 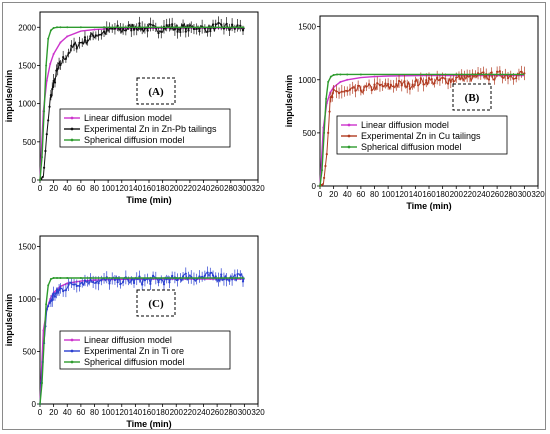 What do you see at coordinates (310, 133) in the screenshot?
I see `y-tick-label: 500` at bounding box center [310, 133].